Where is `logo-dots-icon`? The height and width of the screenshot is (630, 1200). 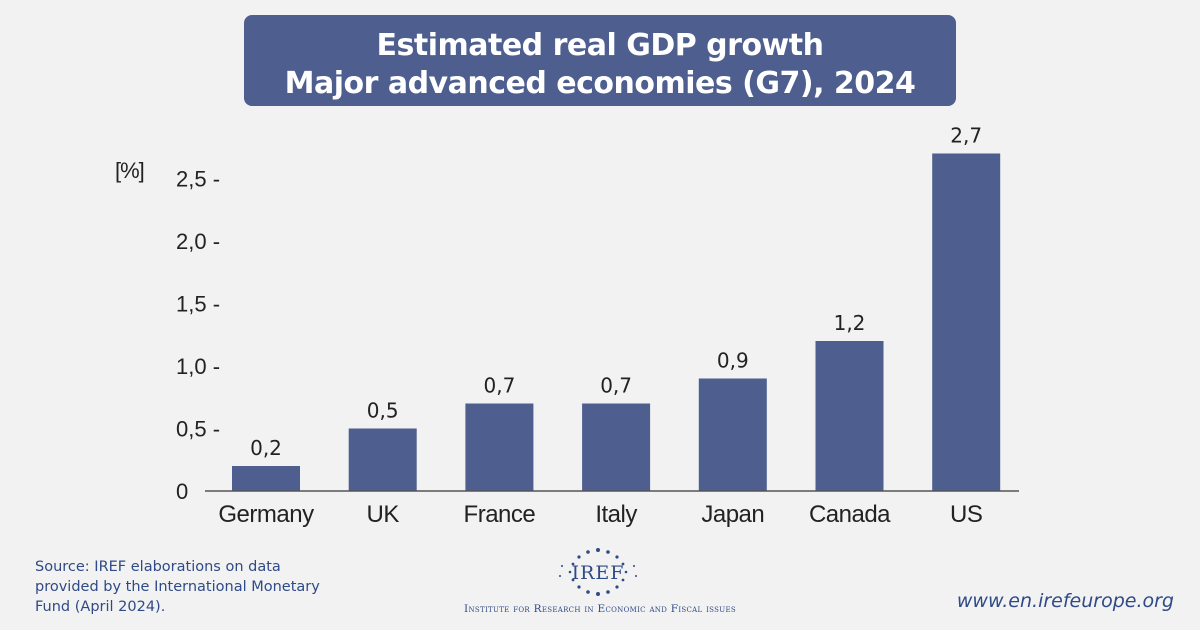
logo-dots-icon is located at coordinates (598, 572).